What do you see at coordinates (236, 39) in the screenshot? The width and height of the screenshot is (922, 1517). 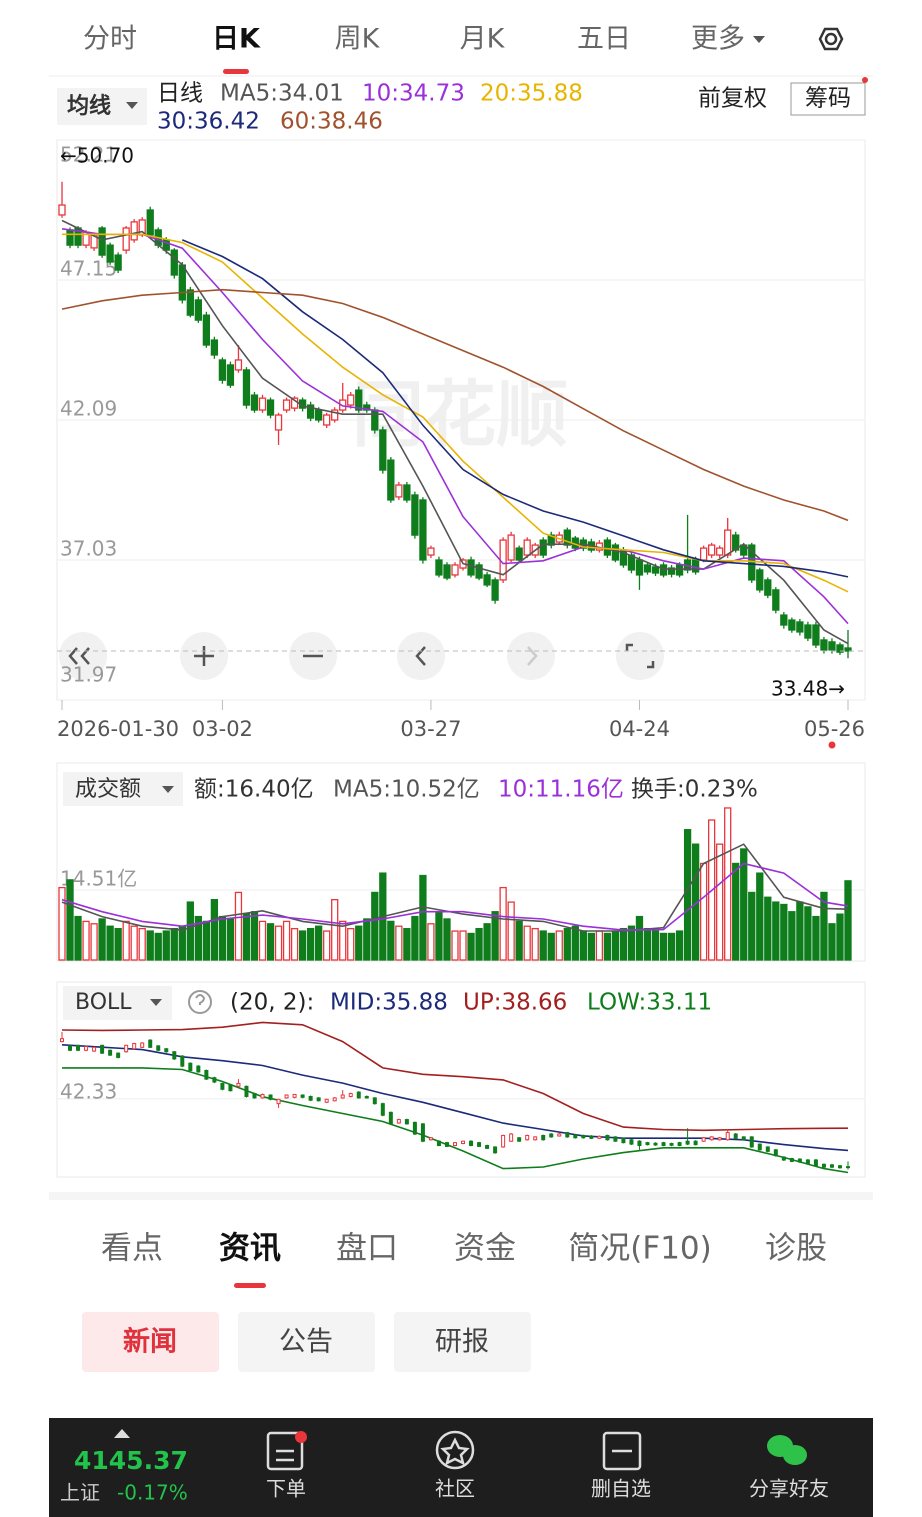 I see `period-tab: 日K` at bounding box center [236, 39].